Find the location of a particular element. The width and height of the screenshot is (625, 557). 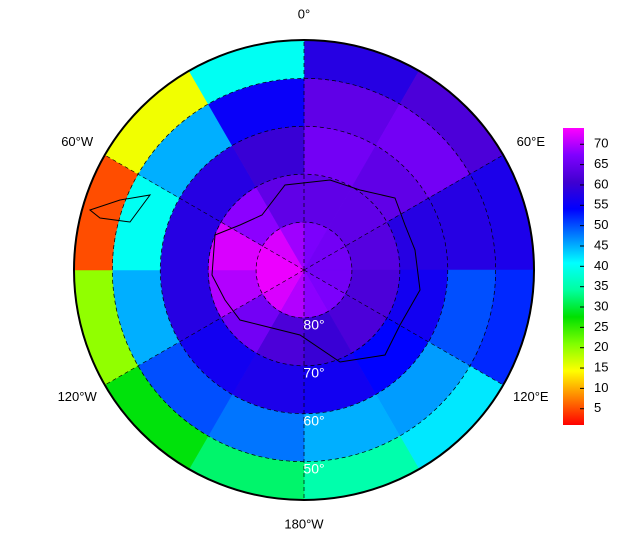

lat-label: 70° is located at coordinates (313, 373).